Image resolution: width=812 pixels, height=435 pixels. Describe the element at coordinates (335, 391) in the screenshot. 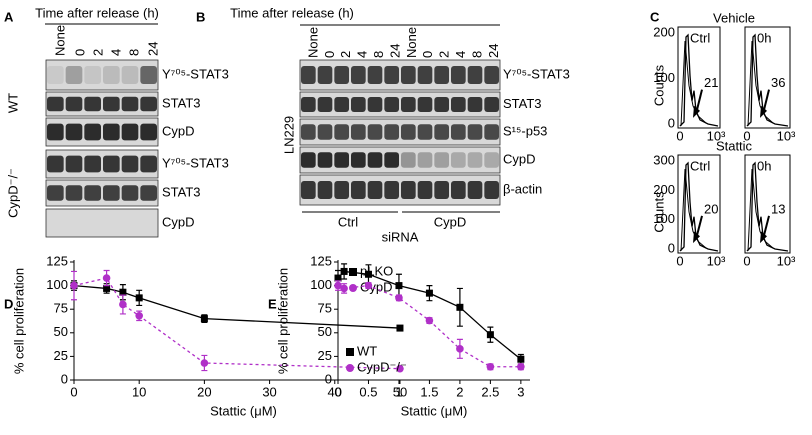

I see `x-tick-label: 40` at that location.